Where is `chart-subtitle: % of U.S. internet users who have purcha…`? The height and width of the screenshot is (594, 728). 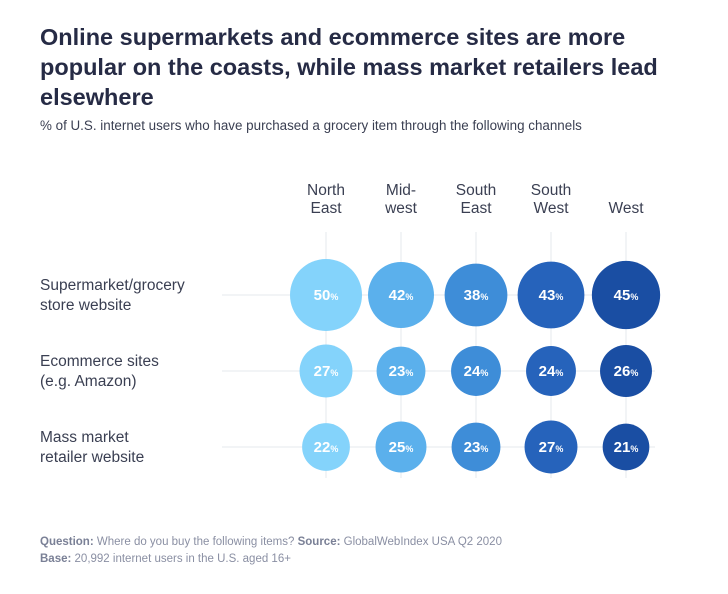
chart-subtitle: % of U.S. internet users who have purcha… is located at coordinates (311, 125).